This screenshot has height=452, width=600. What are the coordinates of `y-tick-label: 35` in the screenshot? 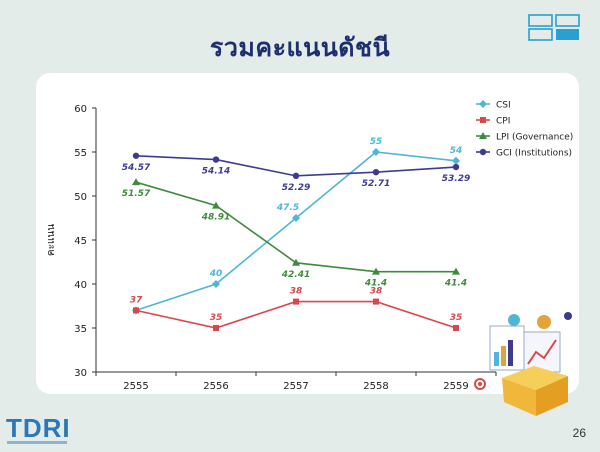 It's located at (80, 329).